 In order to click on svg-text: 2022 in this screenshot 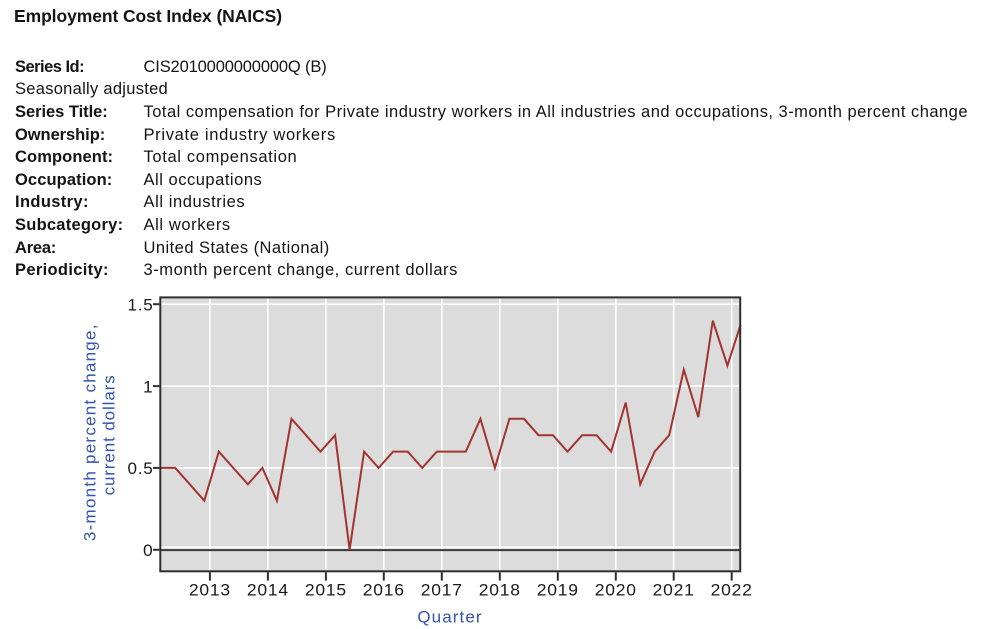, I will do `click(732, 589)`.